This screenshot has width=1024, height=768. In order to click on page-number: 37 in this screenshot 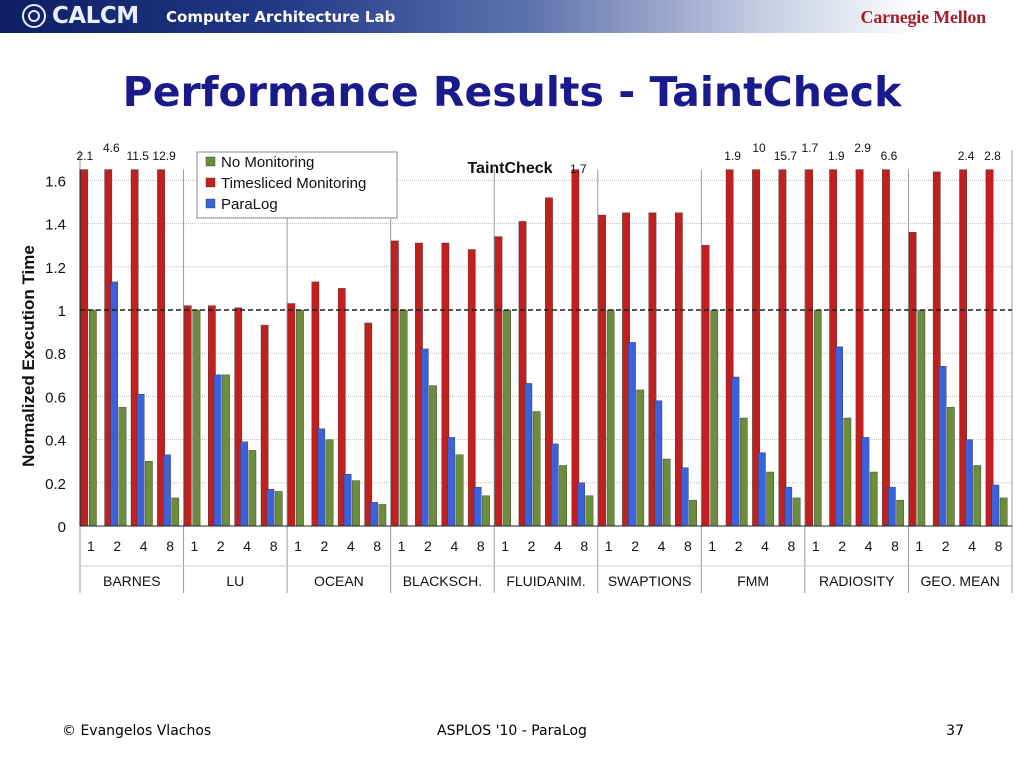, I will do `click(955, 731)`.